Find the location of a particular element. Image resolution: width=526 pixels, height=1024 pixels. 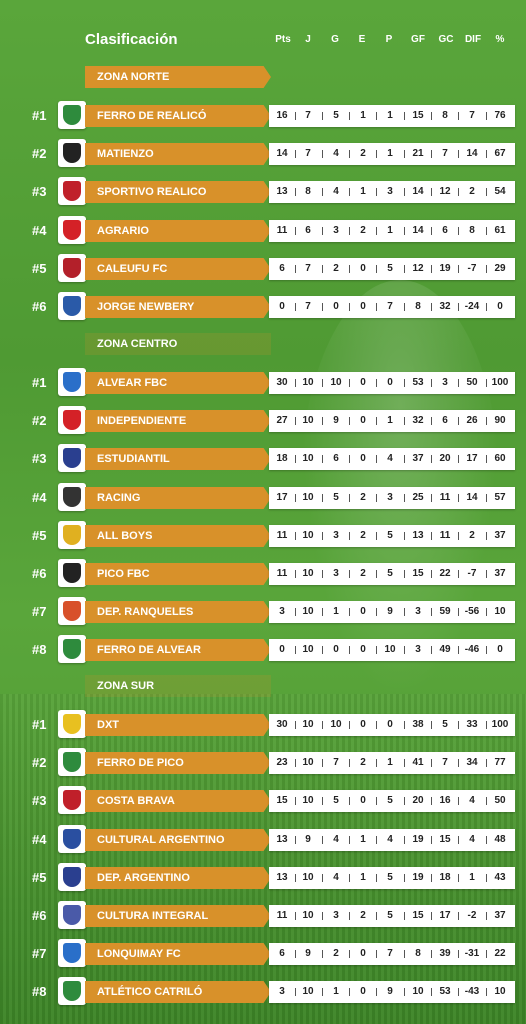

table-row: #4 CULTURAL ARGENTINO 13 9 4 1 4 19 15 4 48 is located at coordinates (263, 840).